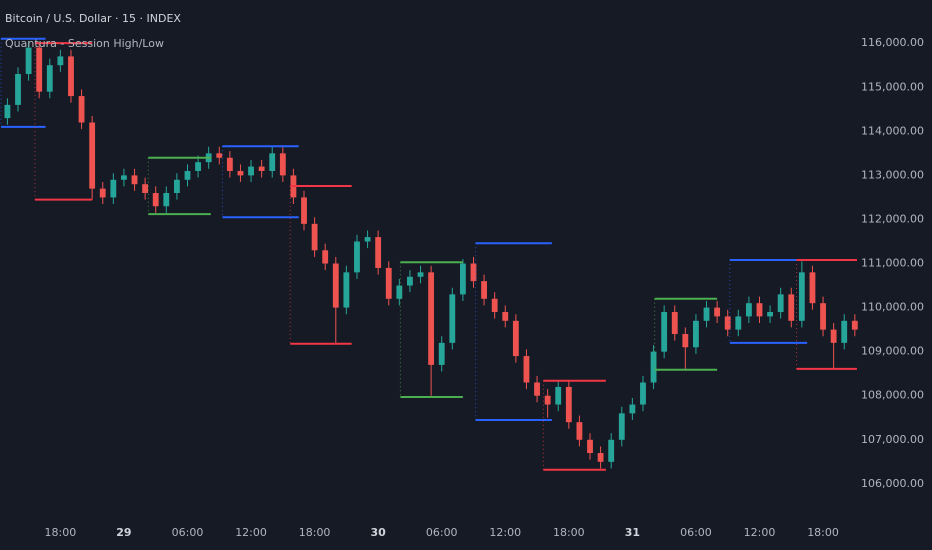 This screenshot has height=550, width=932. I want to click on y-tick-label: 116,000.00, so click(892, 42).